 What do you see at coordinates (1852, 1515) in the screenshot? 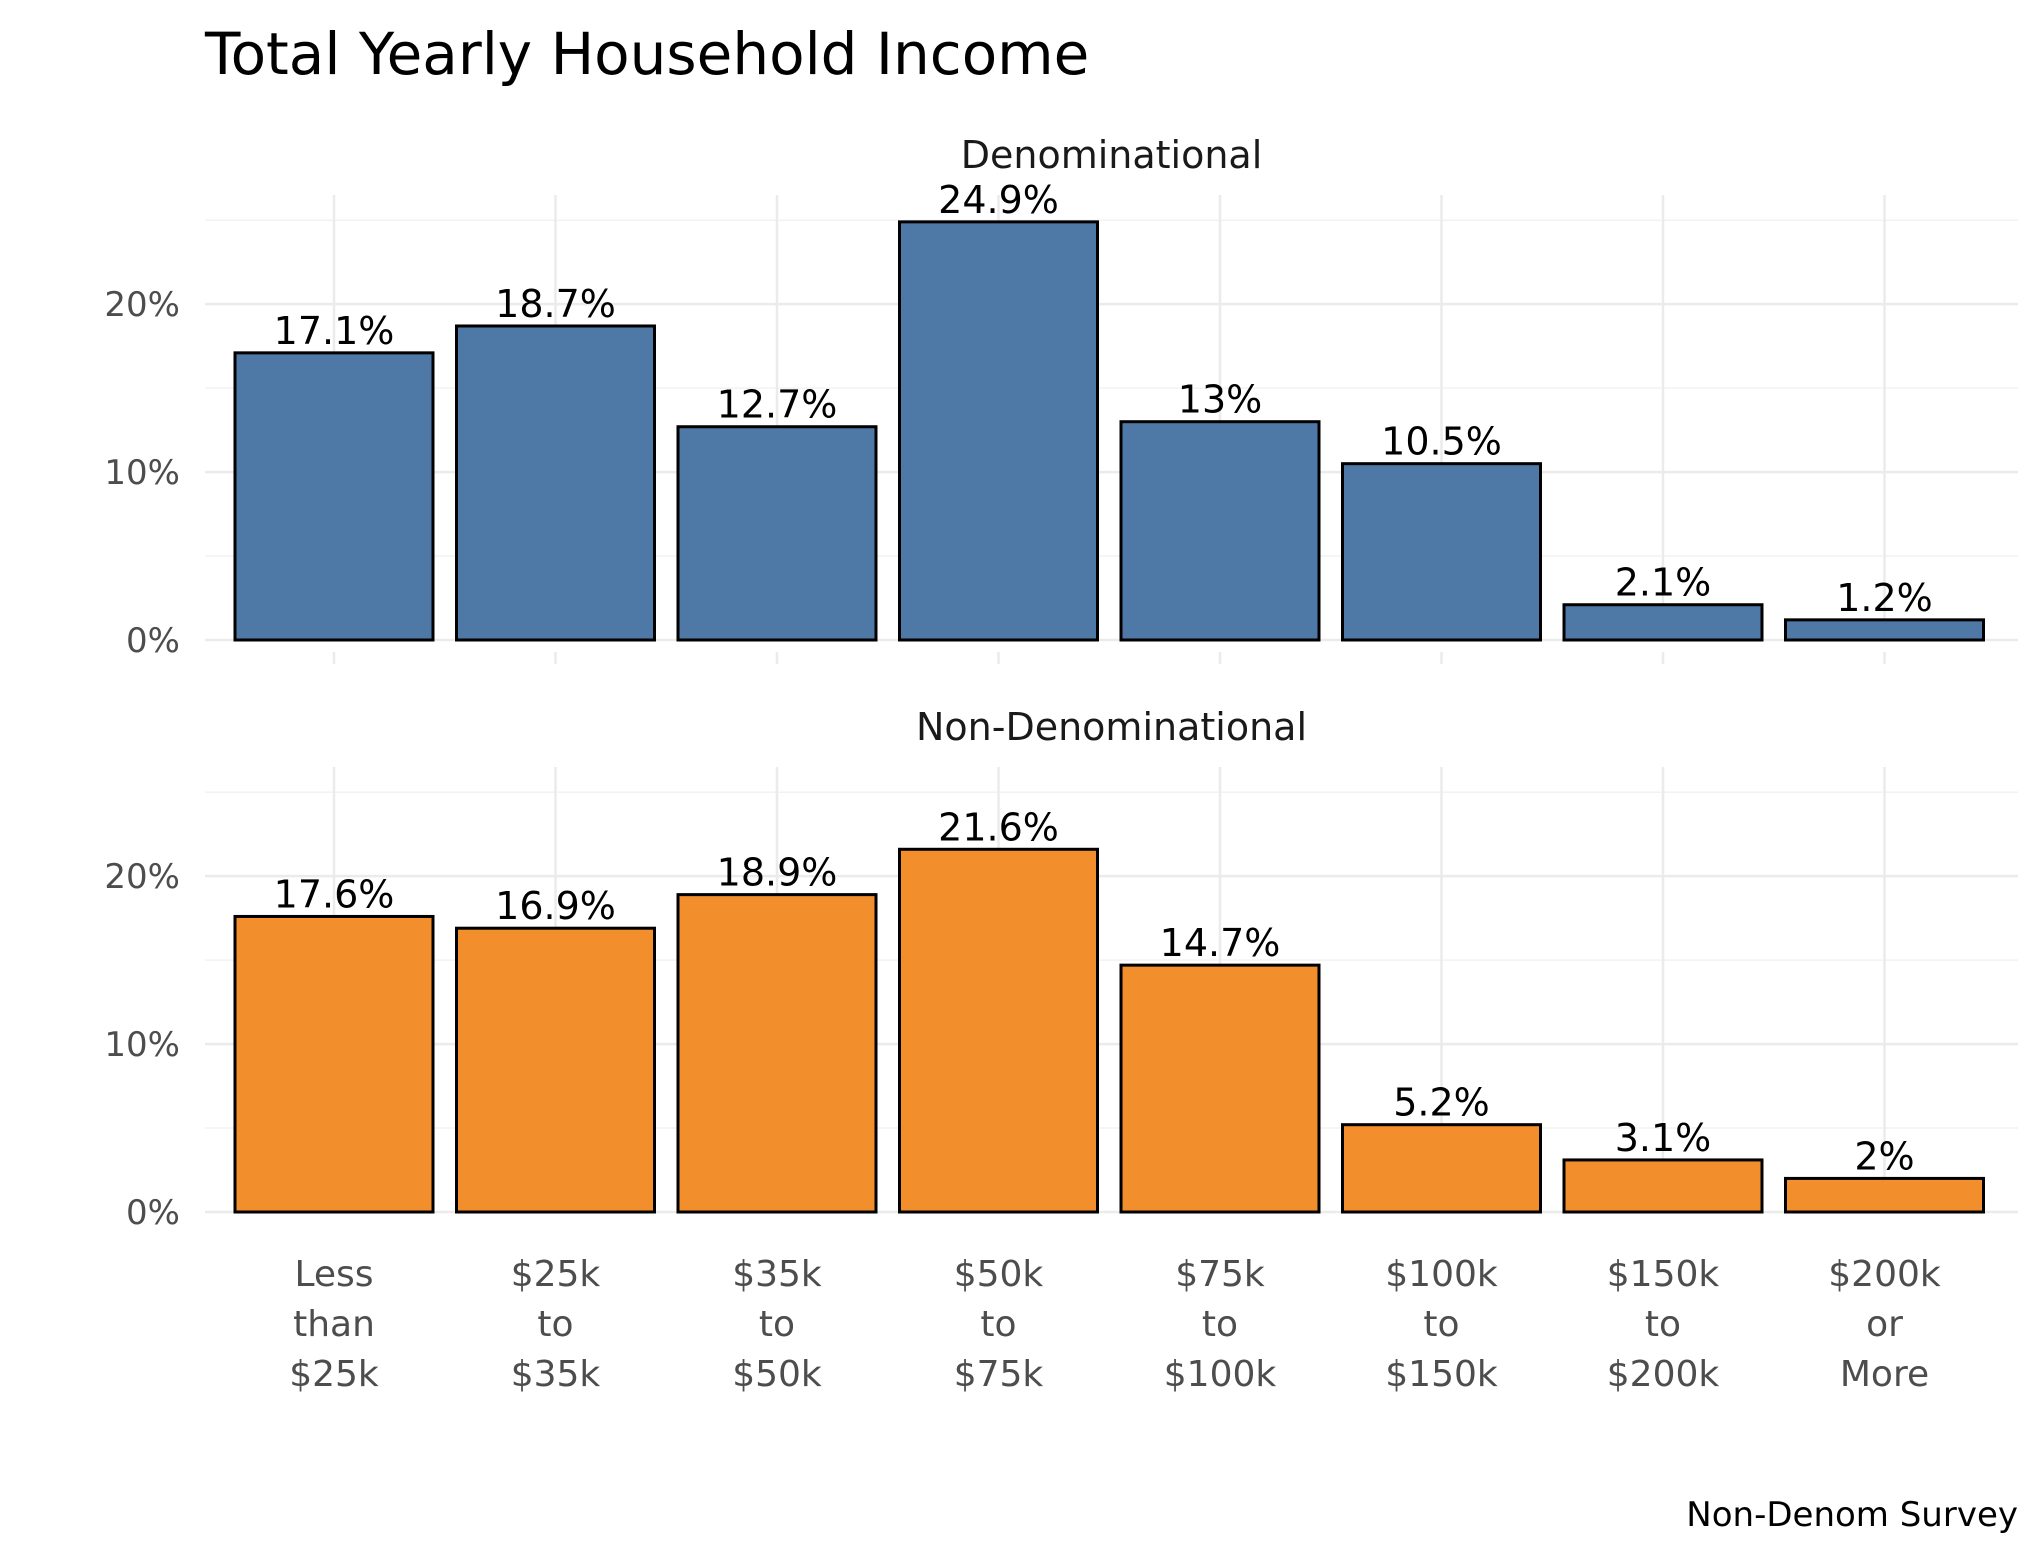
I see `chart-caption: Non-Denom Survey` at bounding box center [1852, 1515].